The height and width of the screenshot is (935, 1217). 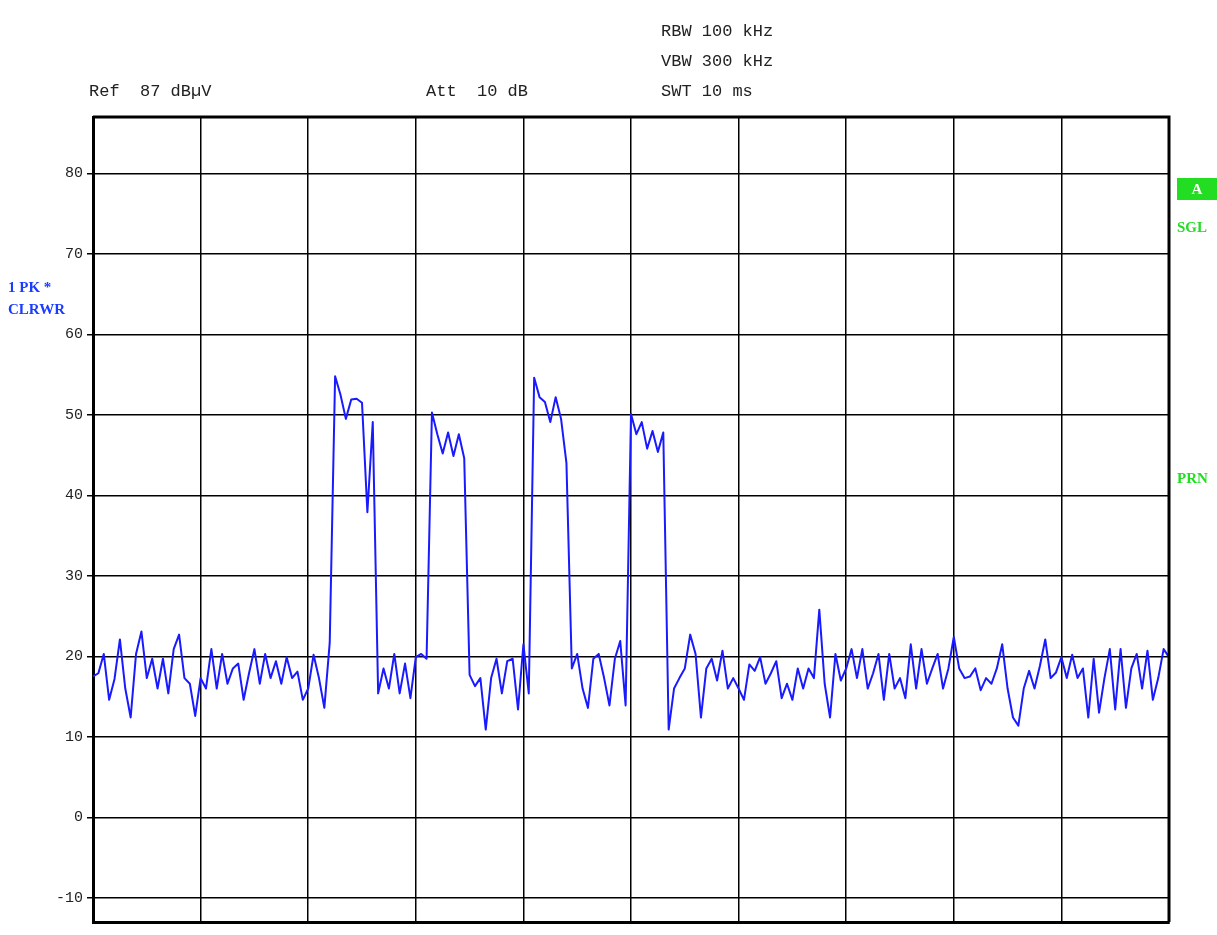 What do you see at coordinates (717, 32) in the screenshot?
I see `text: RBW 100 kHz` at bounding box center [717, 32].